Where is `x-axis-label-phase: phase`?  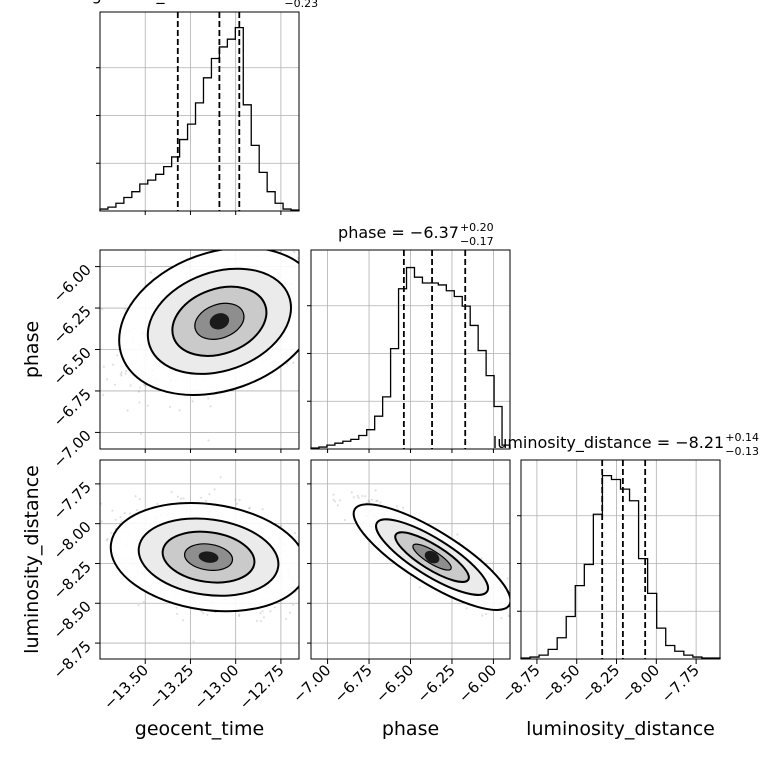
x-axis-label-phase: phase is located at coordinates (410, 729).